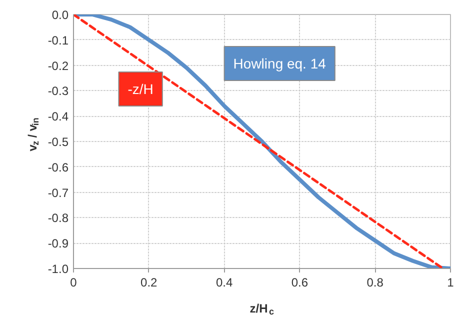  Describe the element at coordinates (299, 283) in the screenshot. I see `x-tick-label: 0.6` at that location.